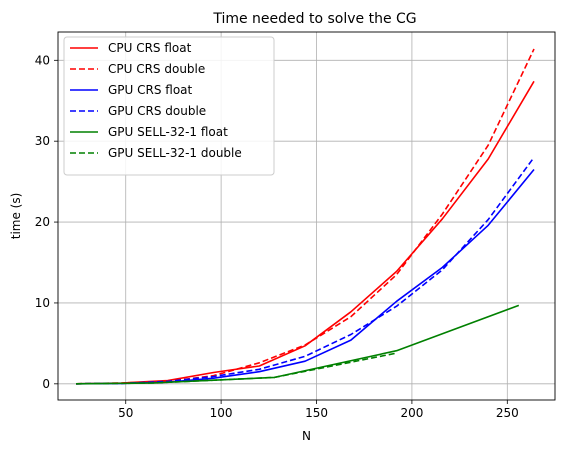  Describe the element at coordinates (316, 413) in the screenshot. I see `x-tick-label: 150` at that location.